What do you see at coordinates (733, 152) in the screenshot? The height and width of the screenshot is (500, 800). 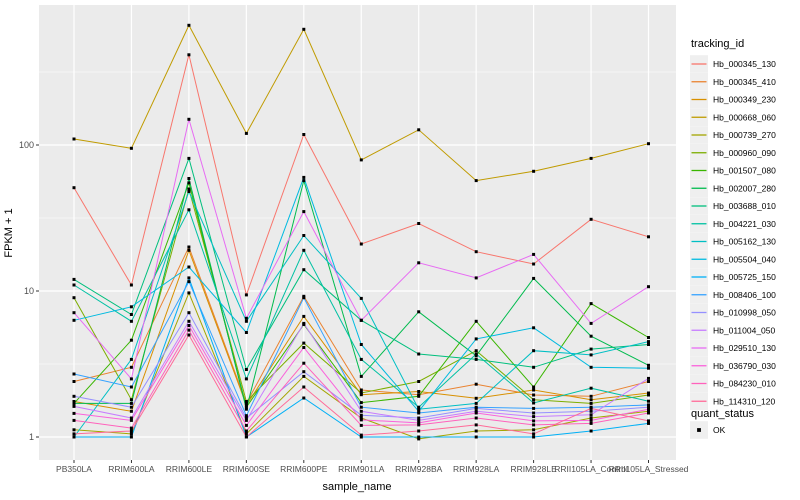 I see `legend-entry-Hb_000960_090: Hb_000960_090` at bounding box center [733, 152].